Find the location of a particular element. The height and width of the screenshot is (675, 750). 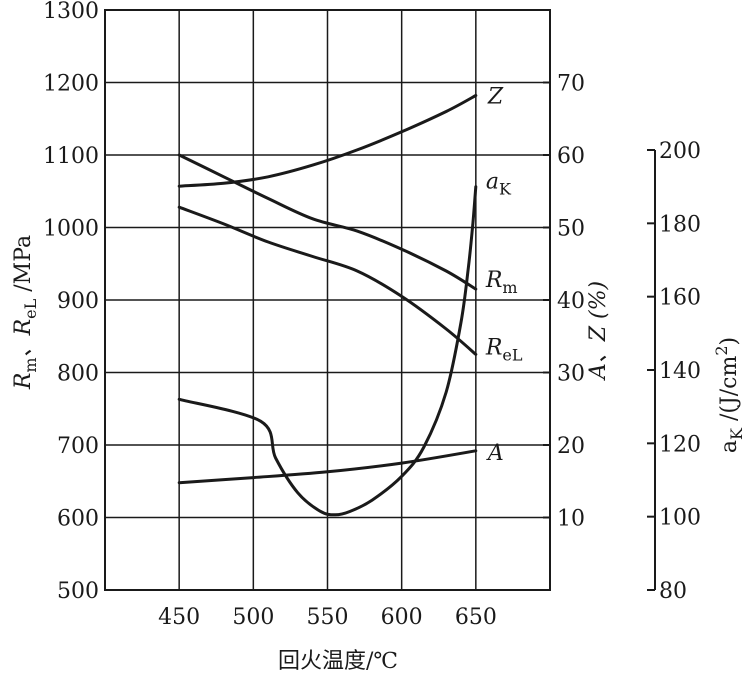

left-axis-title-r1: R is located at coordinates (23, 382).